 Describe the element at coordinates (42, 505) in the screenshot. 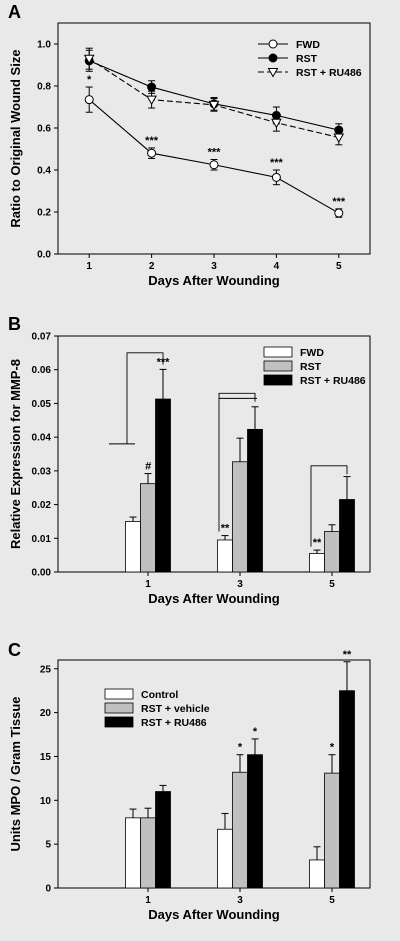

I see `panel-b-y-tick-label: 0.02` at that location.